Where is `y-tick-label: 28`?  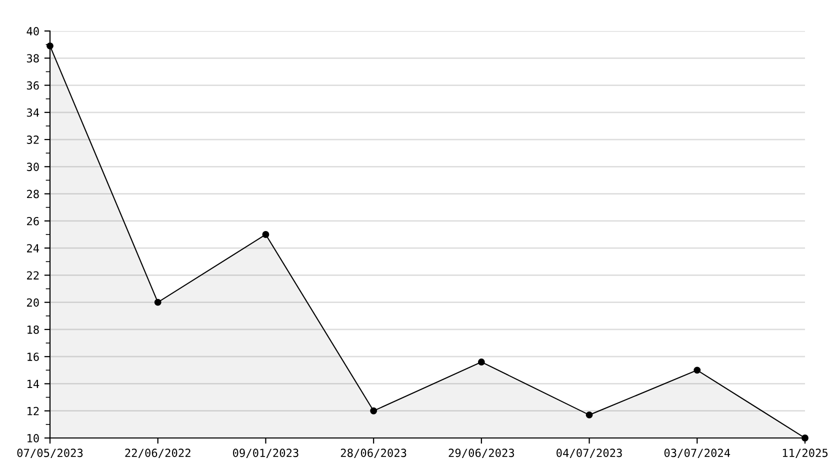 y-tick-label: 28 is located at coordinates (33, 194).